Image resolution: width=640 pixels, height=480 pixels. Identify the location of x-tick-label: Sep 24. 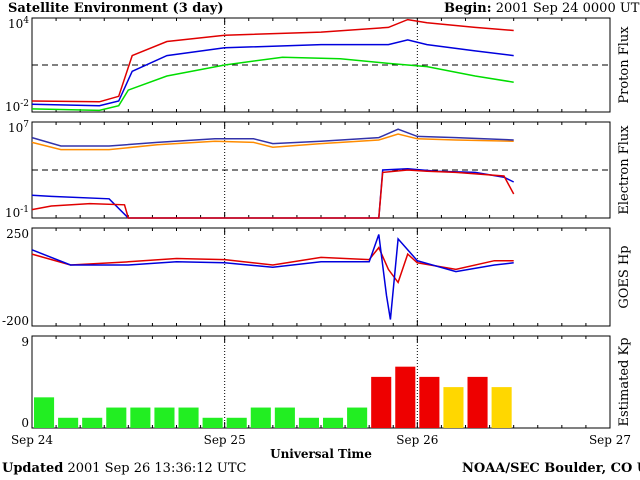
(32, 440).